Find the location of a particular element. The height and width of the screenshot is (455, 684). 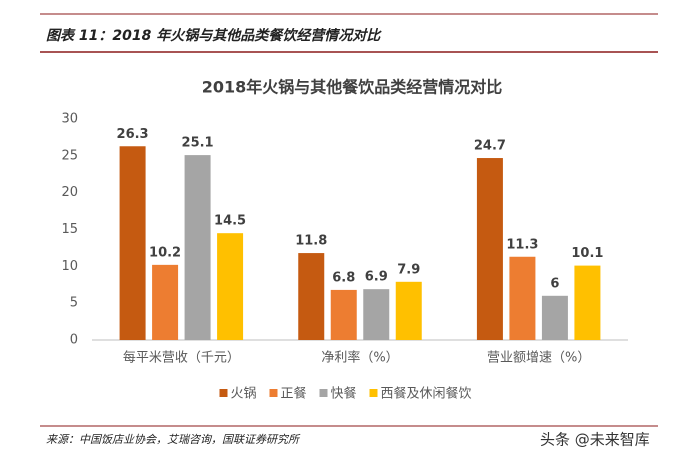

header-title: 图表 11：2018 年火锅与其他品类餐饮经营情况对比 is located at coordinates (214, 35).